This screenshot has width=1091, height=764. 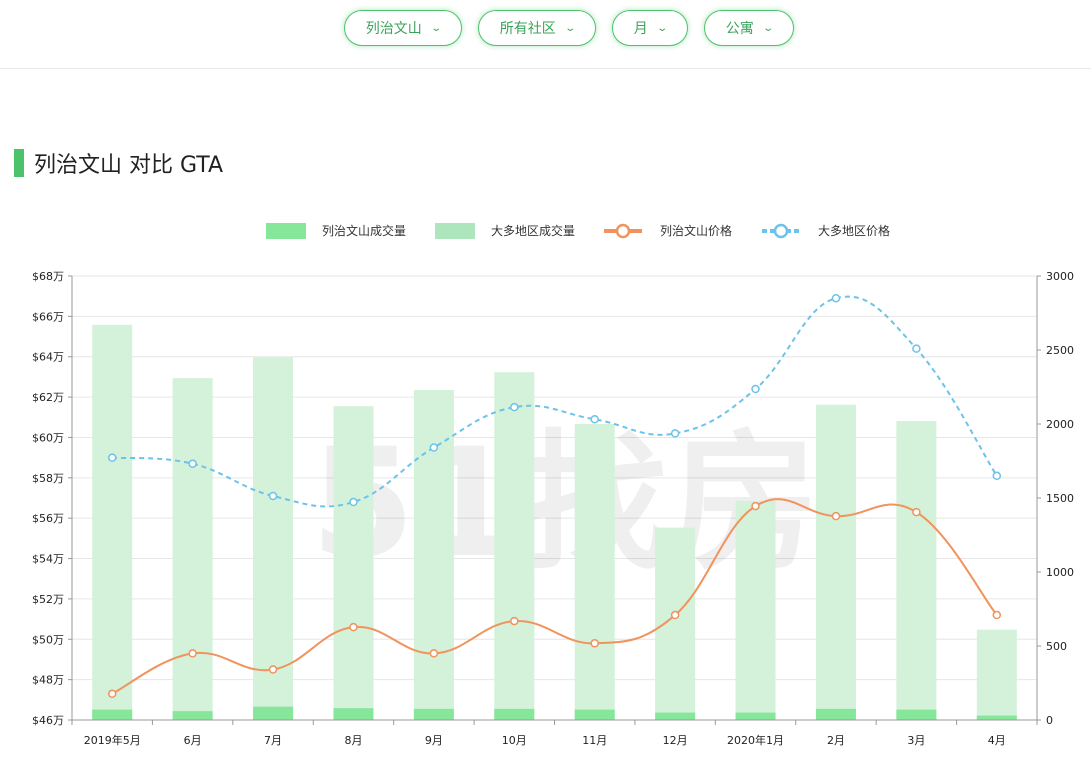 What do you see at coordinates (129, 165) in the screenshot?
I see `page-title: 列治文山 对比 GTA` at bounding box center [129, 165].